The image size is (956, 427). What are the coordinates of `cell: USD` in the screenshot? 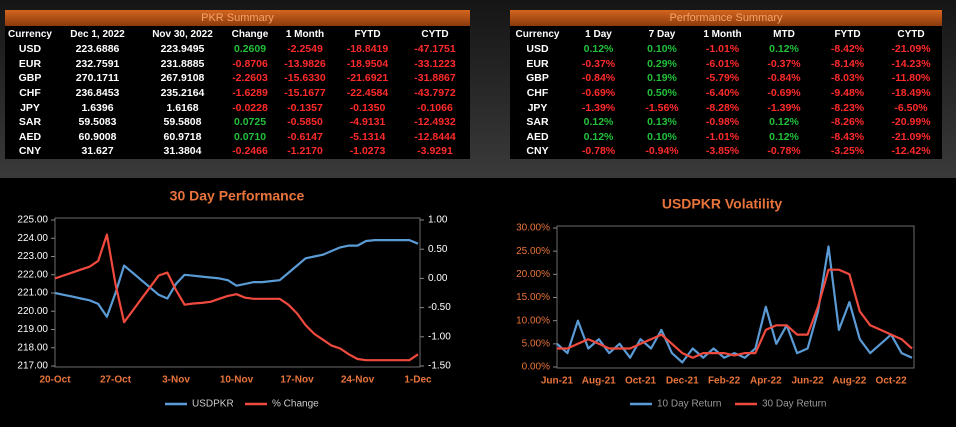 It's located at (30, 49).